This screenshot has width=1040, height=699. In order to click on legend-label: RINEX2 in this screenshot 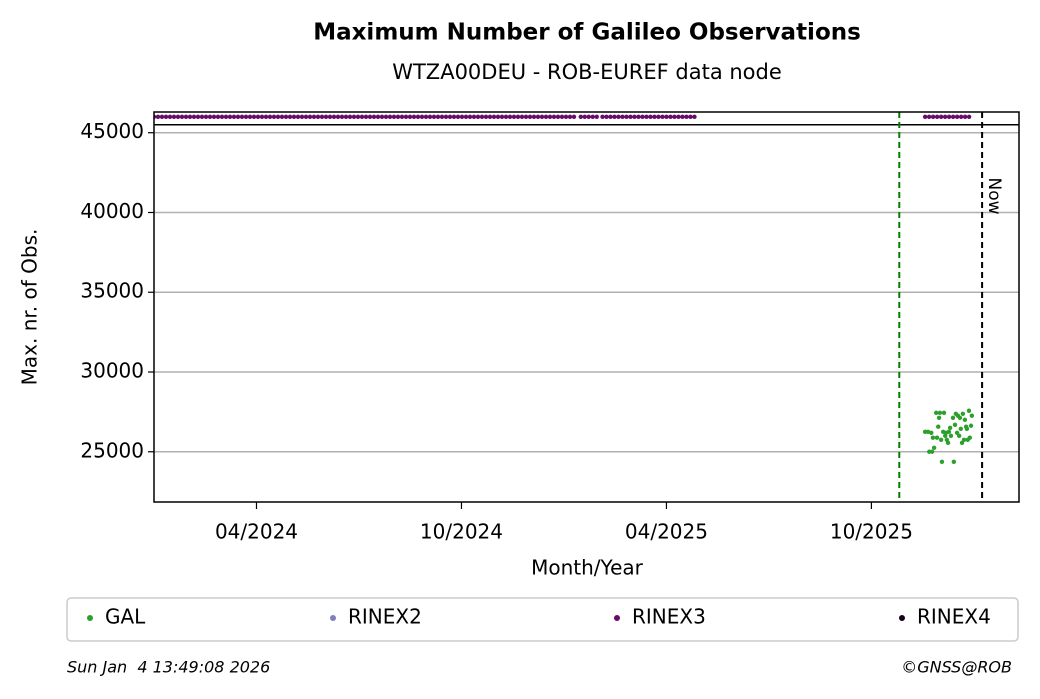, I will do `click(385, 617)`.